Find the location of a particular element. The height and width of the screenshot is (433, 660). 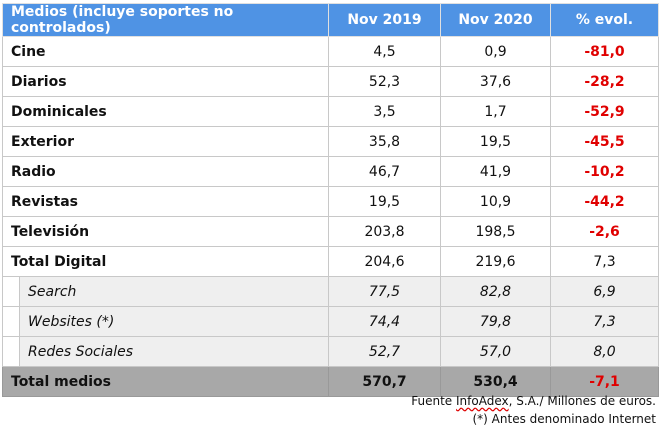

value-2019: 19,5 is located at coordinates (384, 201).